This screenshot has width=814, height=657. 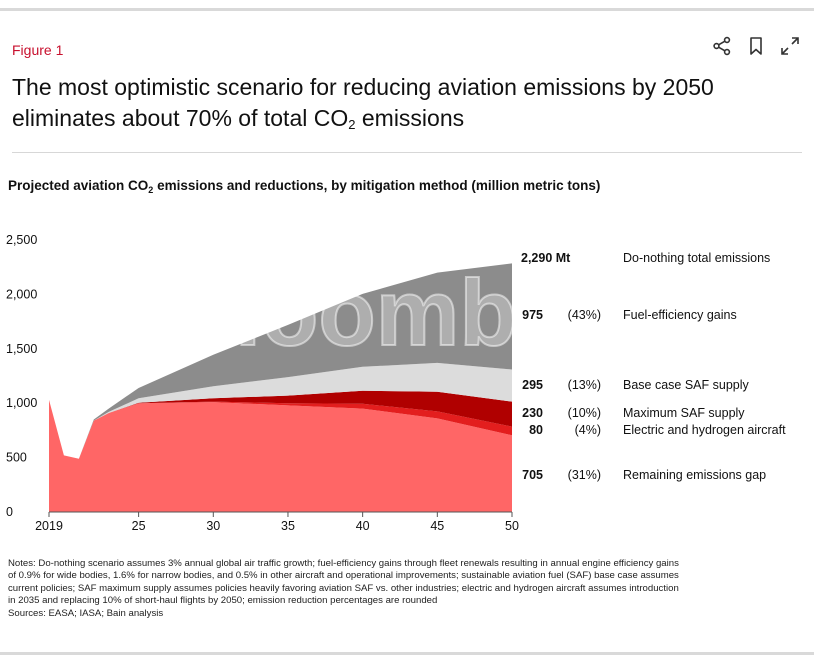 What do you see at coordinates (686, 385) in the screenshot?
I see `legend-label: Base case SAF supply` at bounding box center [686, 385].